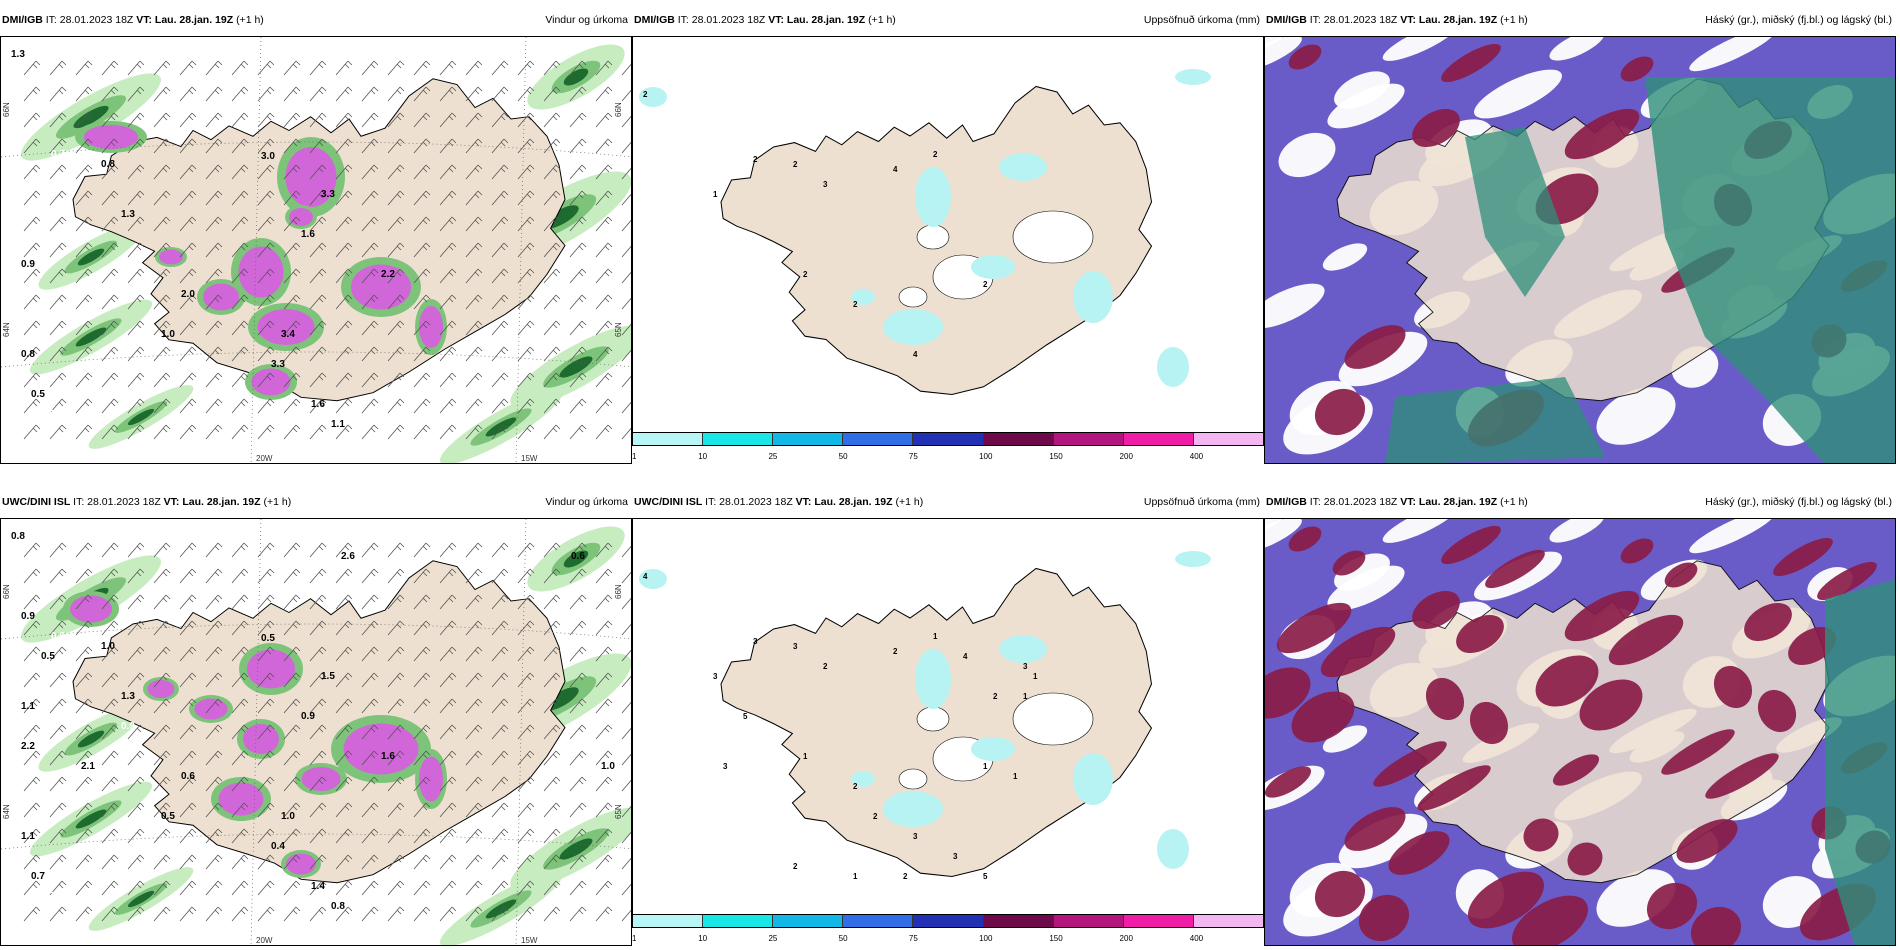 The width and height of the screenshot is (1900, 950). I want to click on colorbar-tick-label: 10, so click(703, 456).